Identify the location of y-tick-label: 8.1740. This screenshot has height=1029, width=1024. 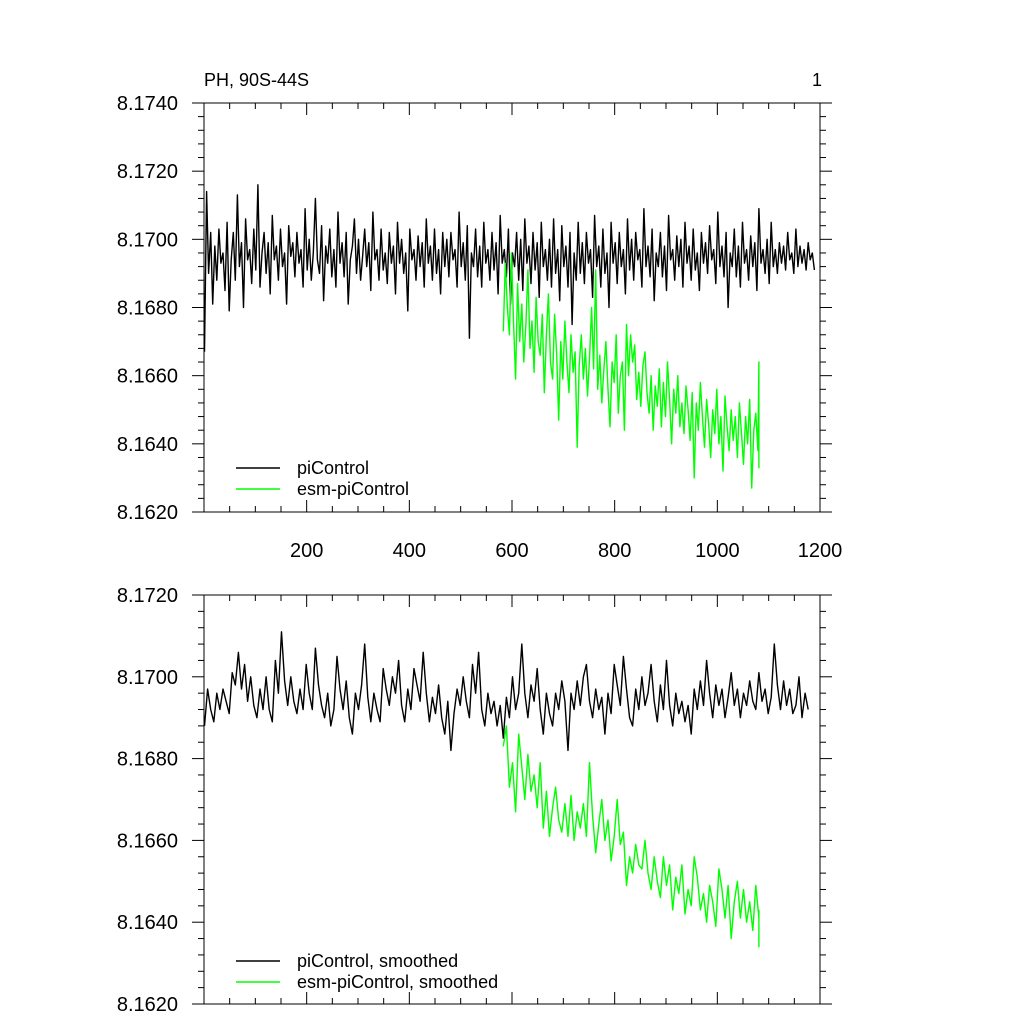
(147, 104).